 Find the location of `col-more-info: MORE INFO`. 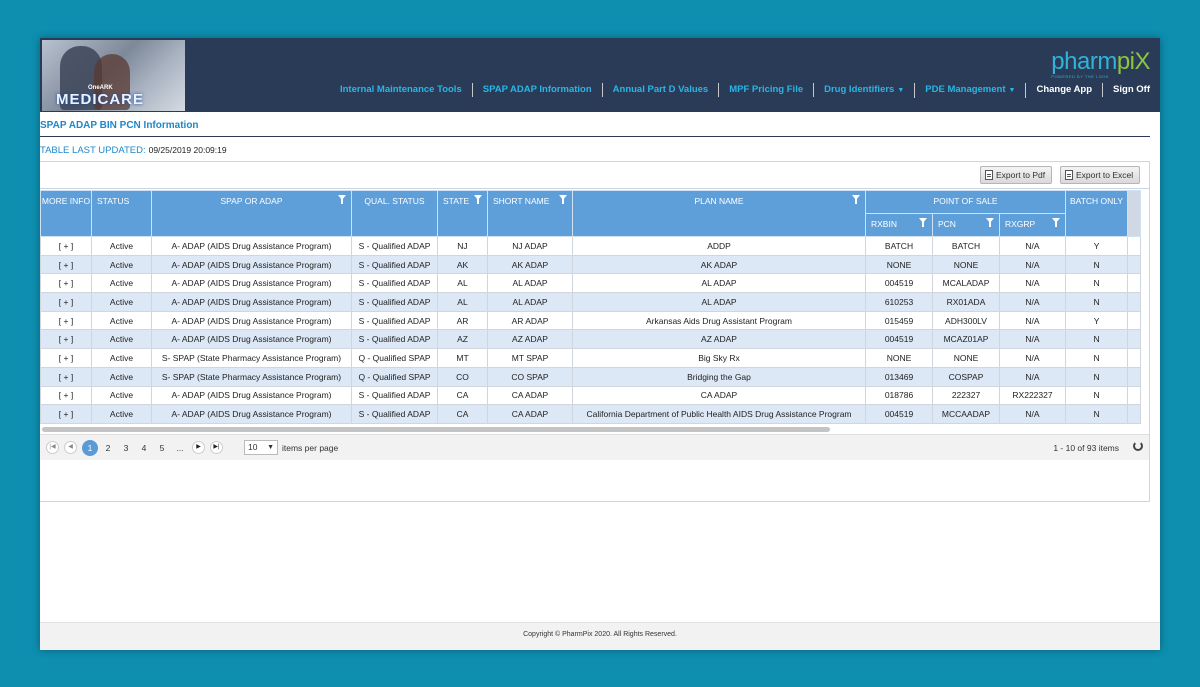

col-more-info: MORE INFO is located at coordinates (66, 213).